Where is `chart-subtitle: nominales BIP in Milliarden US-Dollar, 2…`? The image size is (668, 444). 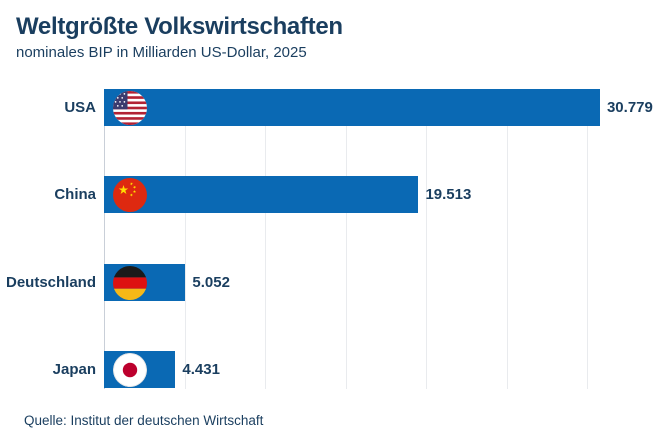 chart-subtitle: nominales BIP in Milliarden US-Dollar, 2… is located at coordinates (161, 52).